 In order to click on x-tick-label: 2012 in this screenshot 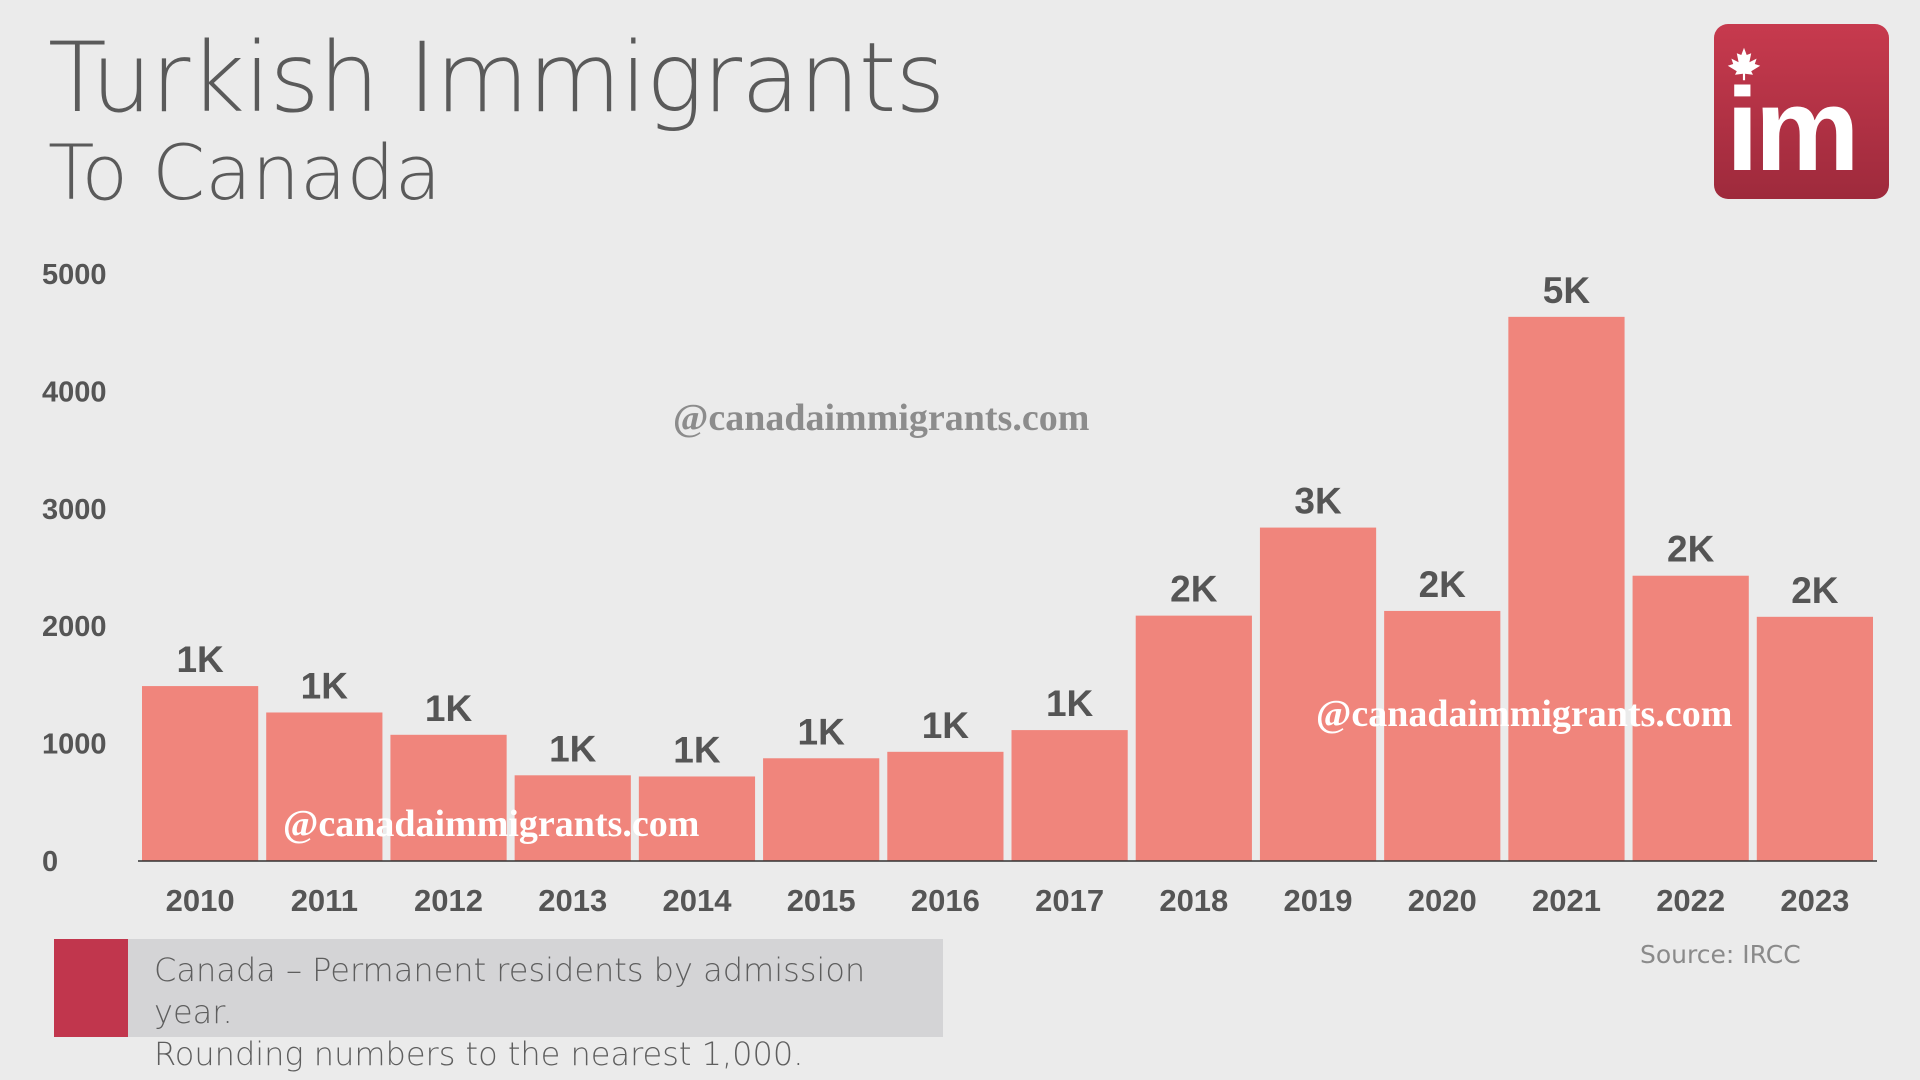, I will do `click(448, 900)`.